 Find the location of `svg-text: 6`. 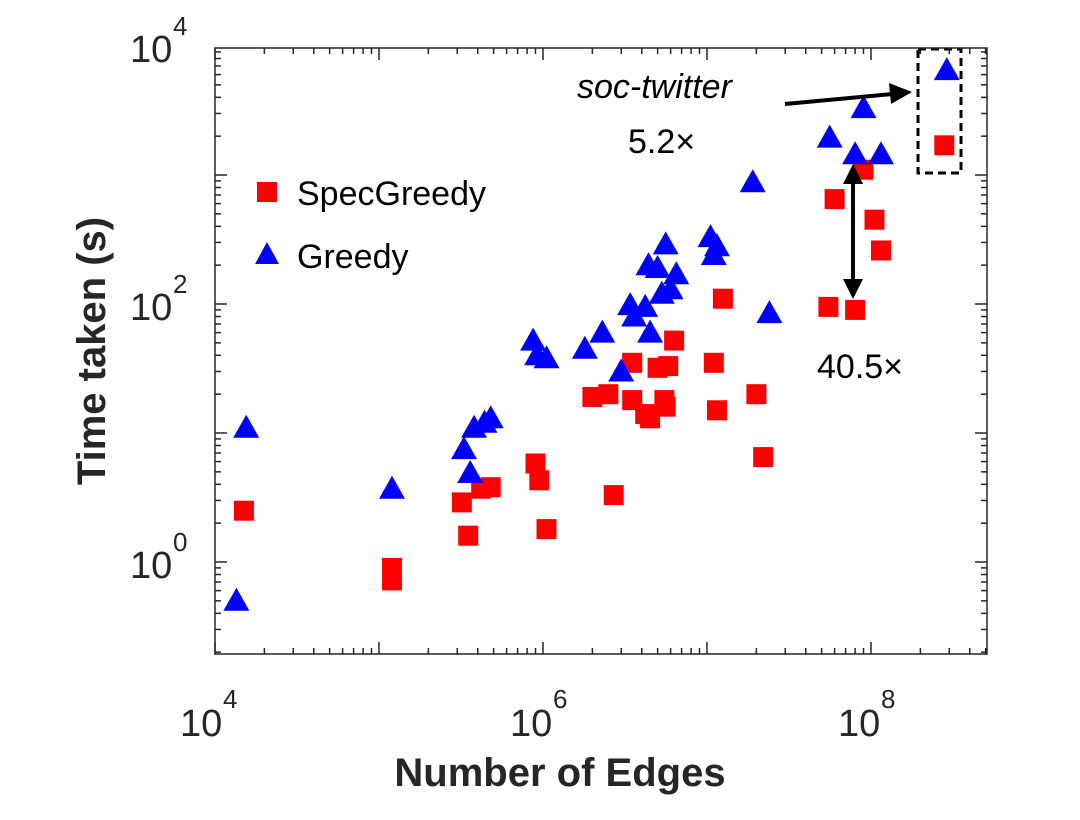

svg-text: 6 is located at coordinates (560, 699).